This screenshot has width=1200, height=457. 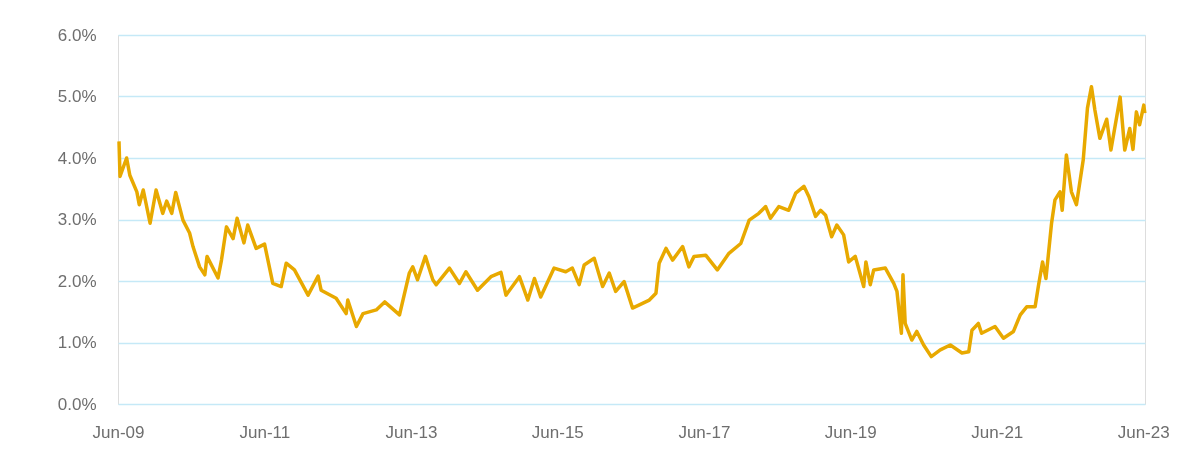 I want to click on x-tick-label: Jun-13, so click(x=411, y=432).